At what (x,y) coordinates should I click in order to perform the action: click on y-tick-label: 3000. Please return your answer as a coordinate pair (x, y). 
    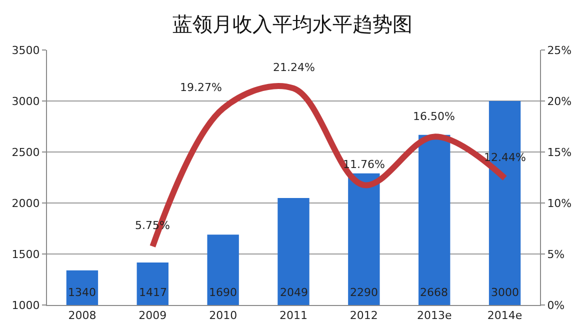
    Looking at the image, I should click on (26, 101).